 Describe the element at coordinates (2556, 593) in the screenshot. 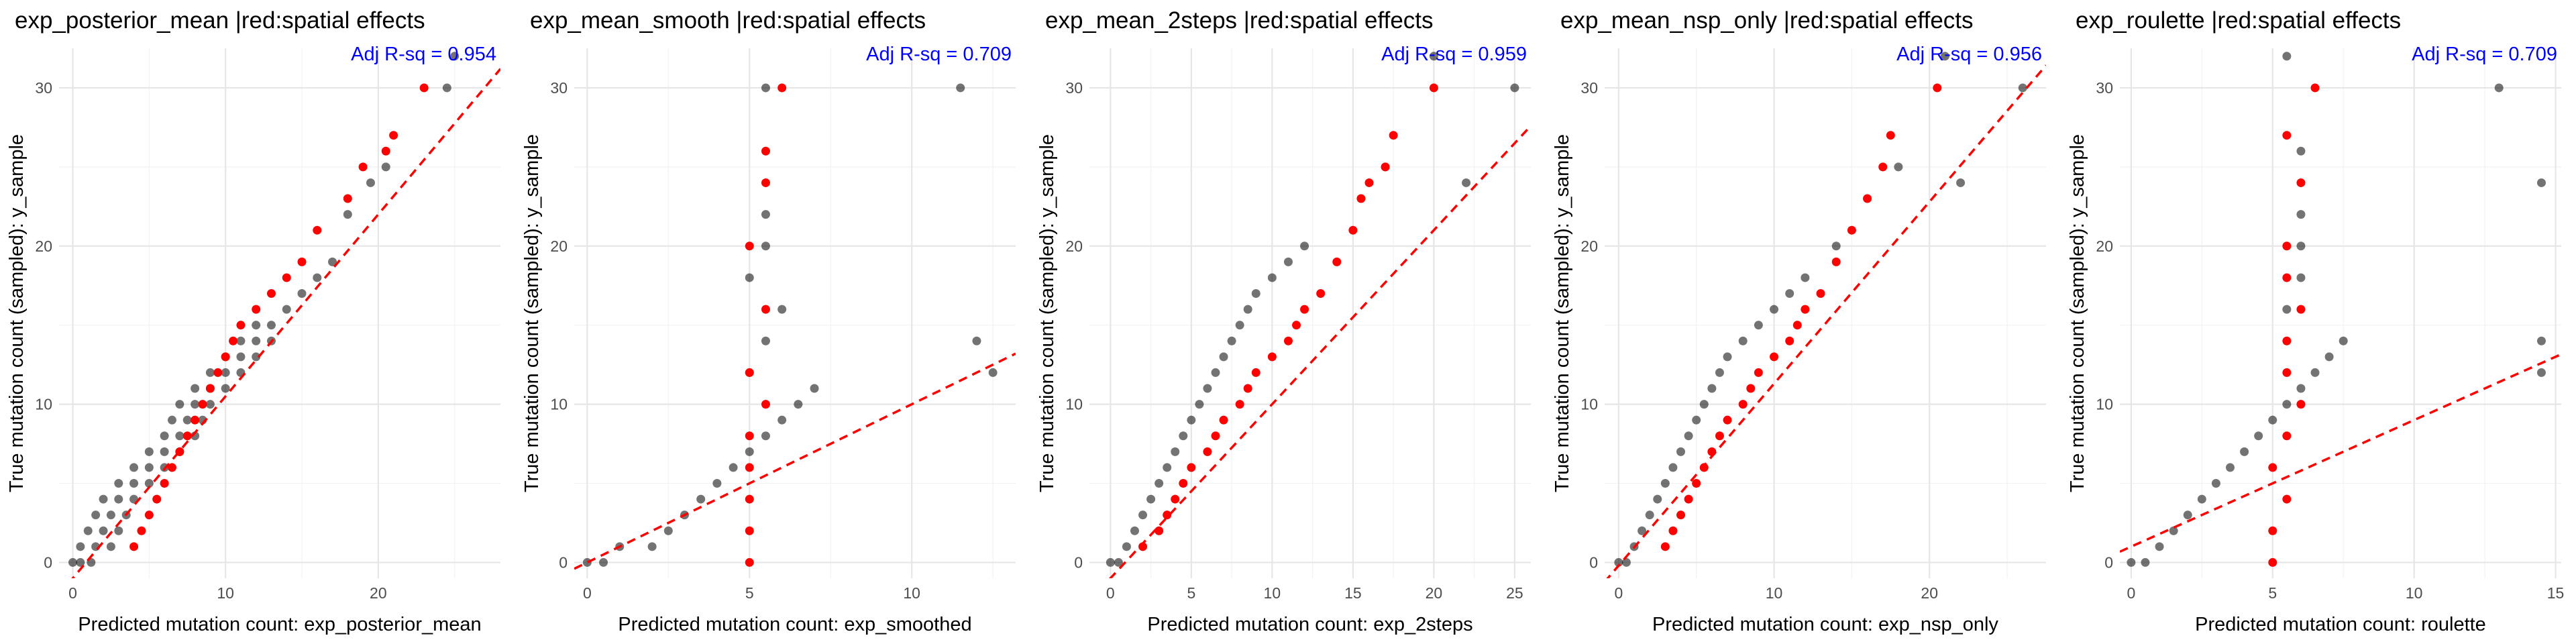

I see `x-tick-label: 15` at that location.